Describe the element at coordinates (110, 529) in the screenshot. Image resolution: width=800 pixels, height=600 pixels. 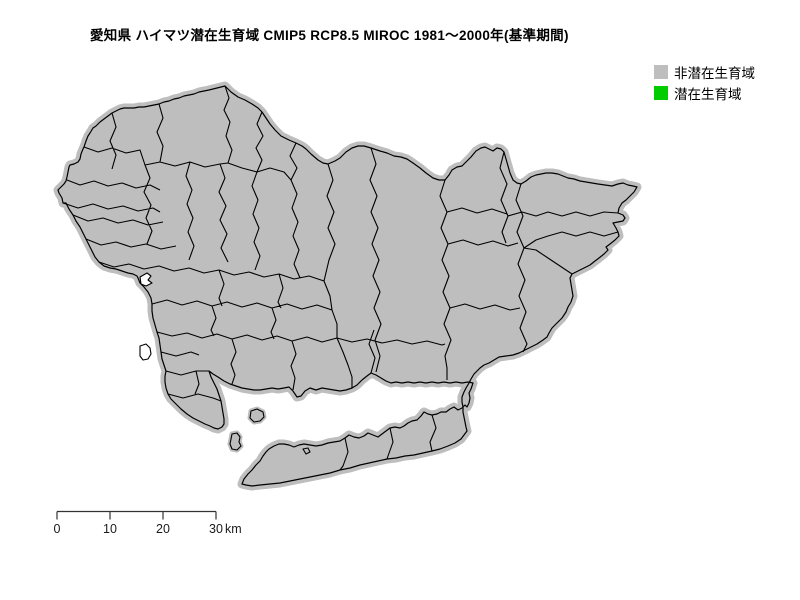
I see `scale-tick-label-10: 10` at that location.